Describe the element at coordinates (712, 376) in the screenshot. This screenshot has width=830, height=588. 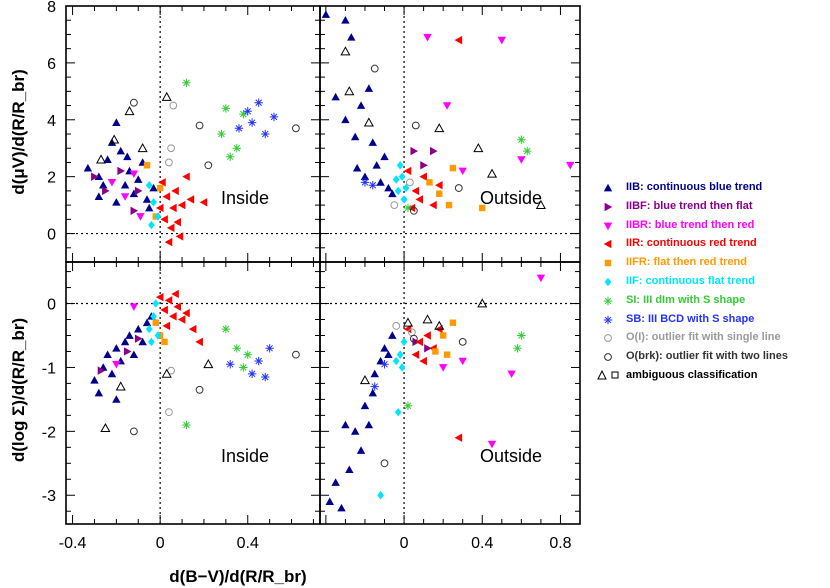
I see `legend-item-amb: ambiguous classification` at that location.